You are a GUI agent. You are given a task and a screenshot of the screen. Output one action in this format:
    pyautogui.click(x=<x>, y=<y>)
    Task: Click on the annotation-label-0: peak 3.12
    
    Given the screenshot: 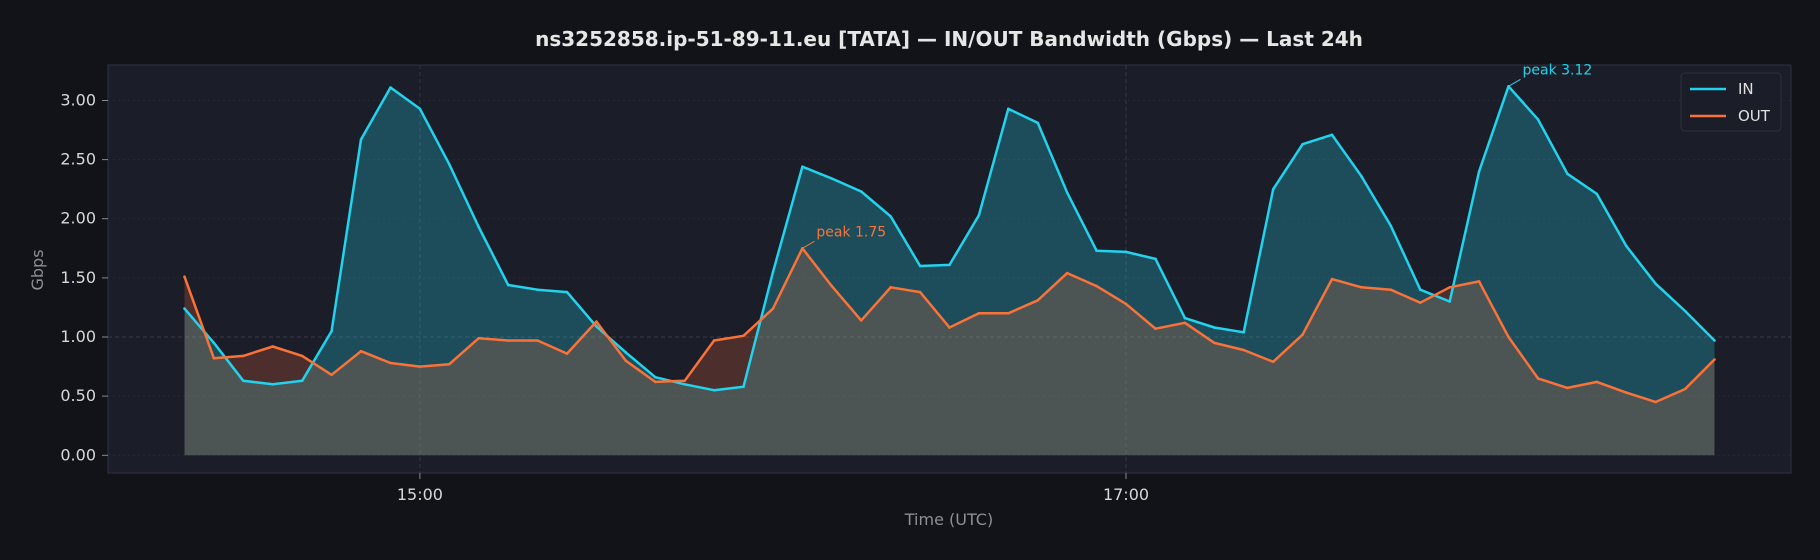 What is the action you would take?
    pyautogui.click(x=1558, y=70)
    